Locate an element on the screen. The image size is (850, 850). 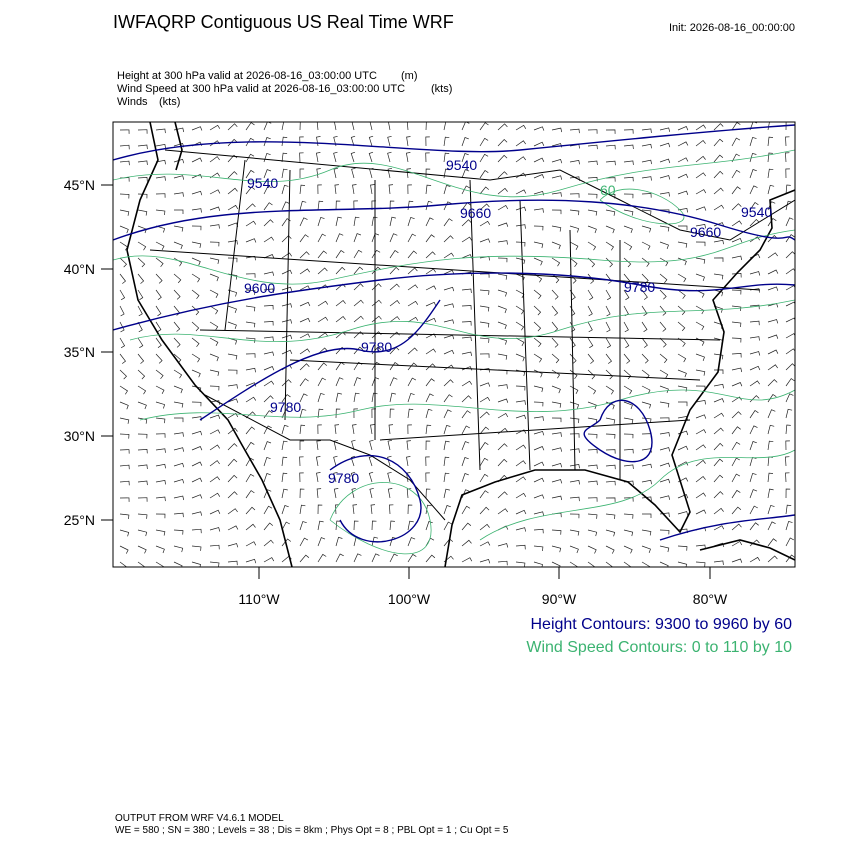
height-label: 9780 is located at coordinates (285, 407).